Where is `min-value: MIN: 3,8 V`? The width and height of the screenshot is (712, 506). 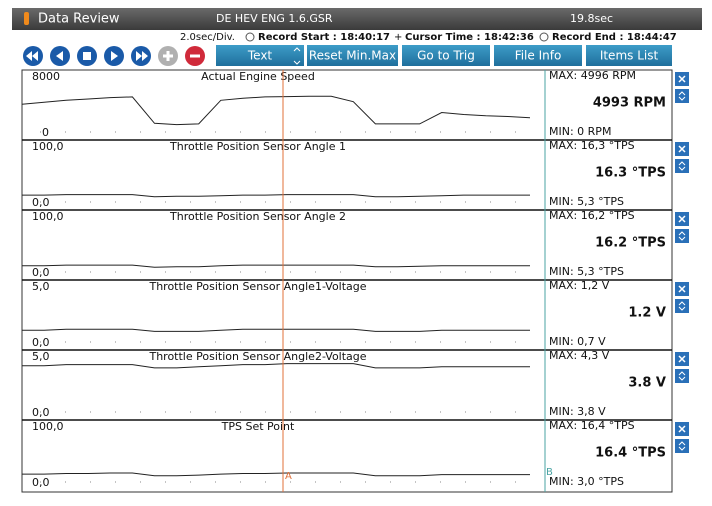 min-value: MIN: 3,8 V is located at coordinates (577, 411).